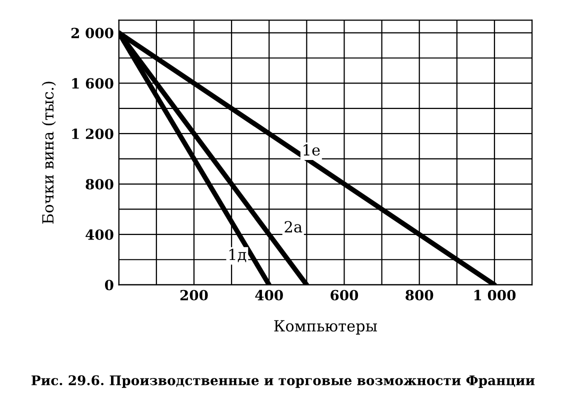 This screenshot has width=566, height=404. Describe the element at coordinates (93, 134) in the screenshot. I see `y-tick-label: 1 200` at that location.